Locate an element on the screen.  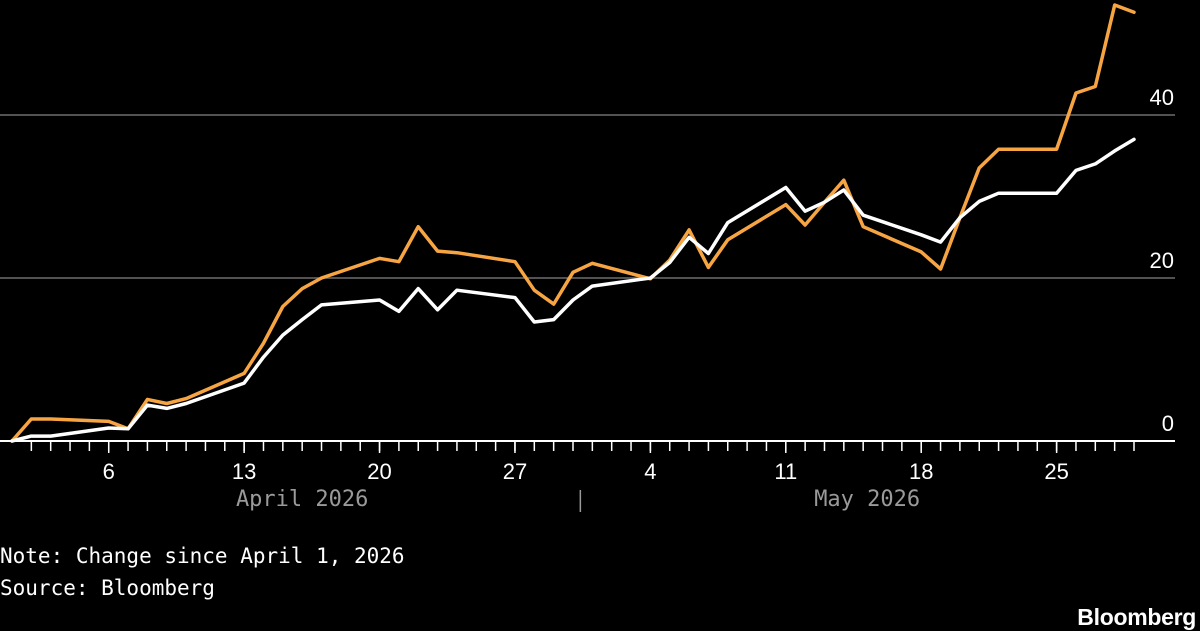
y-tick-label-0: 0 is located at coordinates (1168, 423).